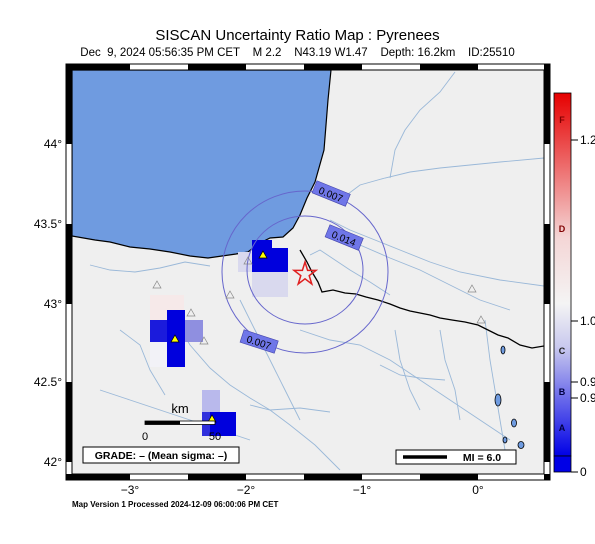  Describe the element at coordinates (302, 490) in the screenshot. I see `longitude-labels: −3° −2° −1° 0°` at that location.